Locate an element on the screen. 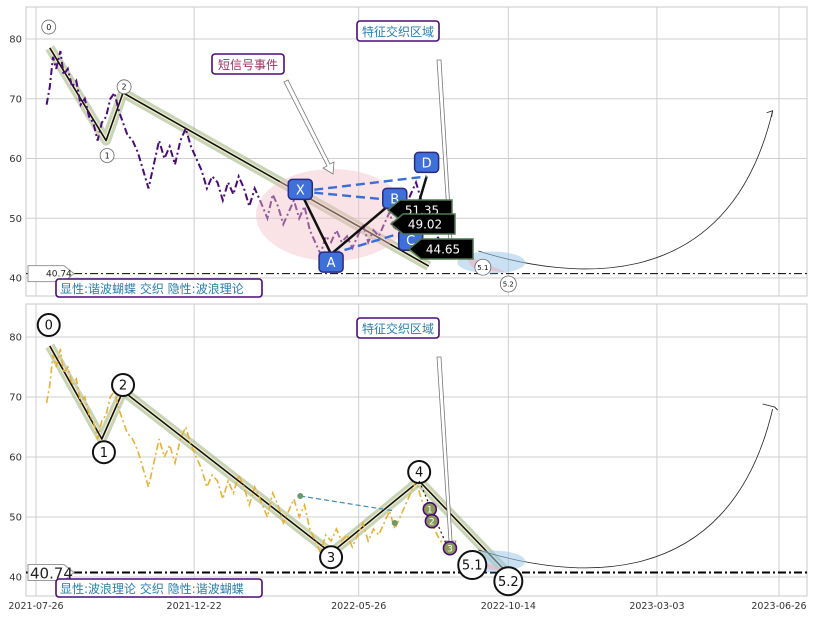  short-signal-arrow is located at coordinates (309, 127).